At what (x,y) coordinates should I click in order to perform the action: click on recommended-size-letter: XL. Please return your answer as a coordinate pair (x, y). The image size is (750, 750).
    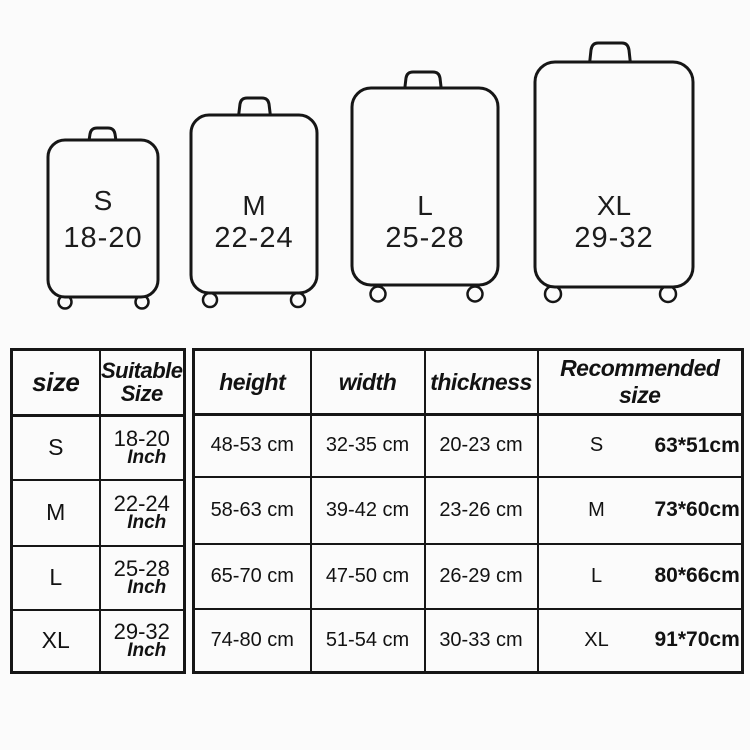
    Looking at the image, I should click on (596, 639).